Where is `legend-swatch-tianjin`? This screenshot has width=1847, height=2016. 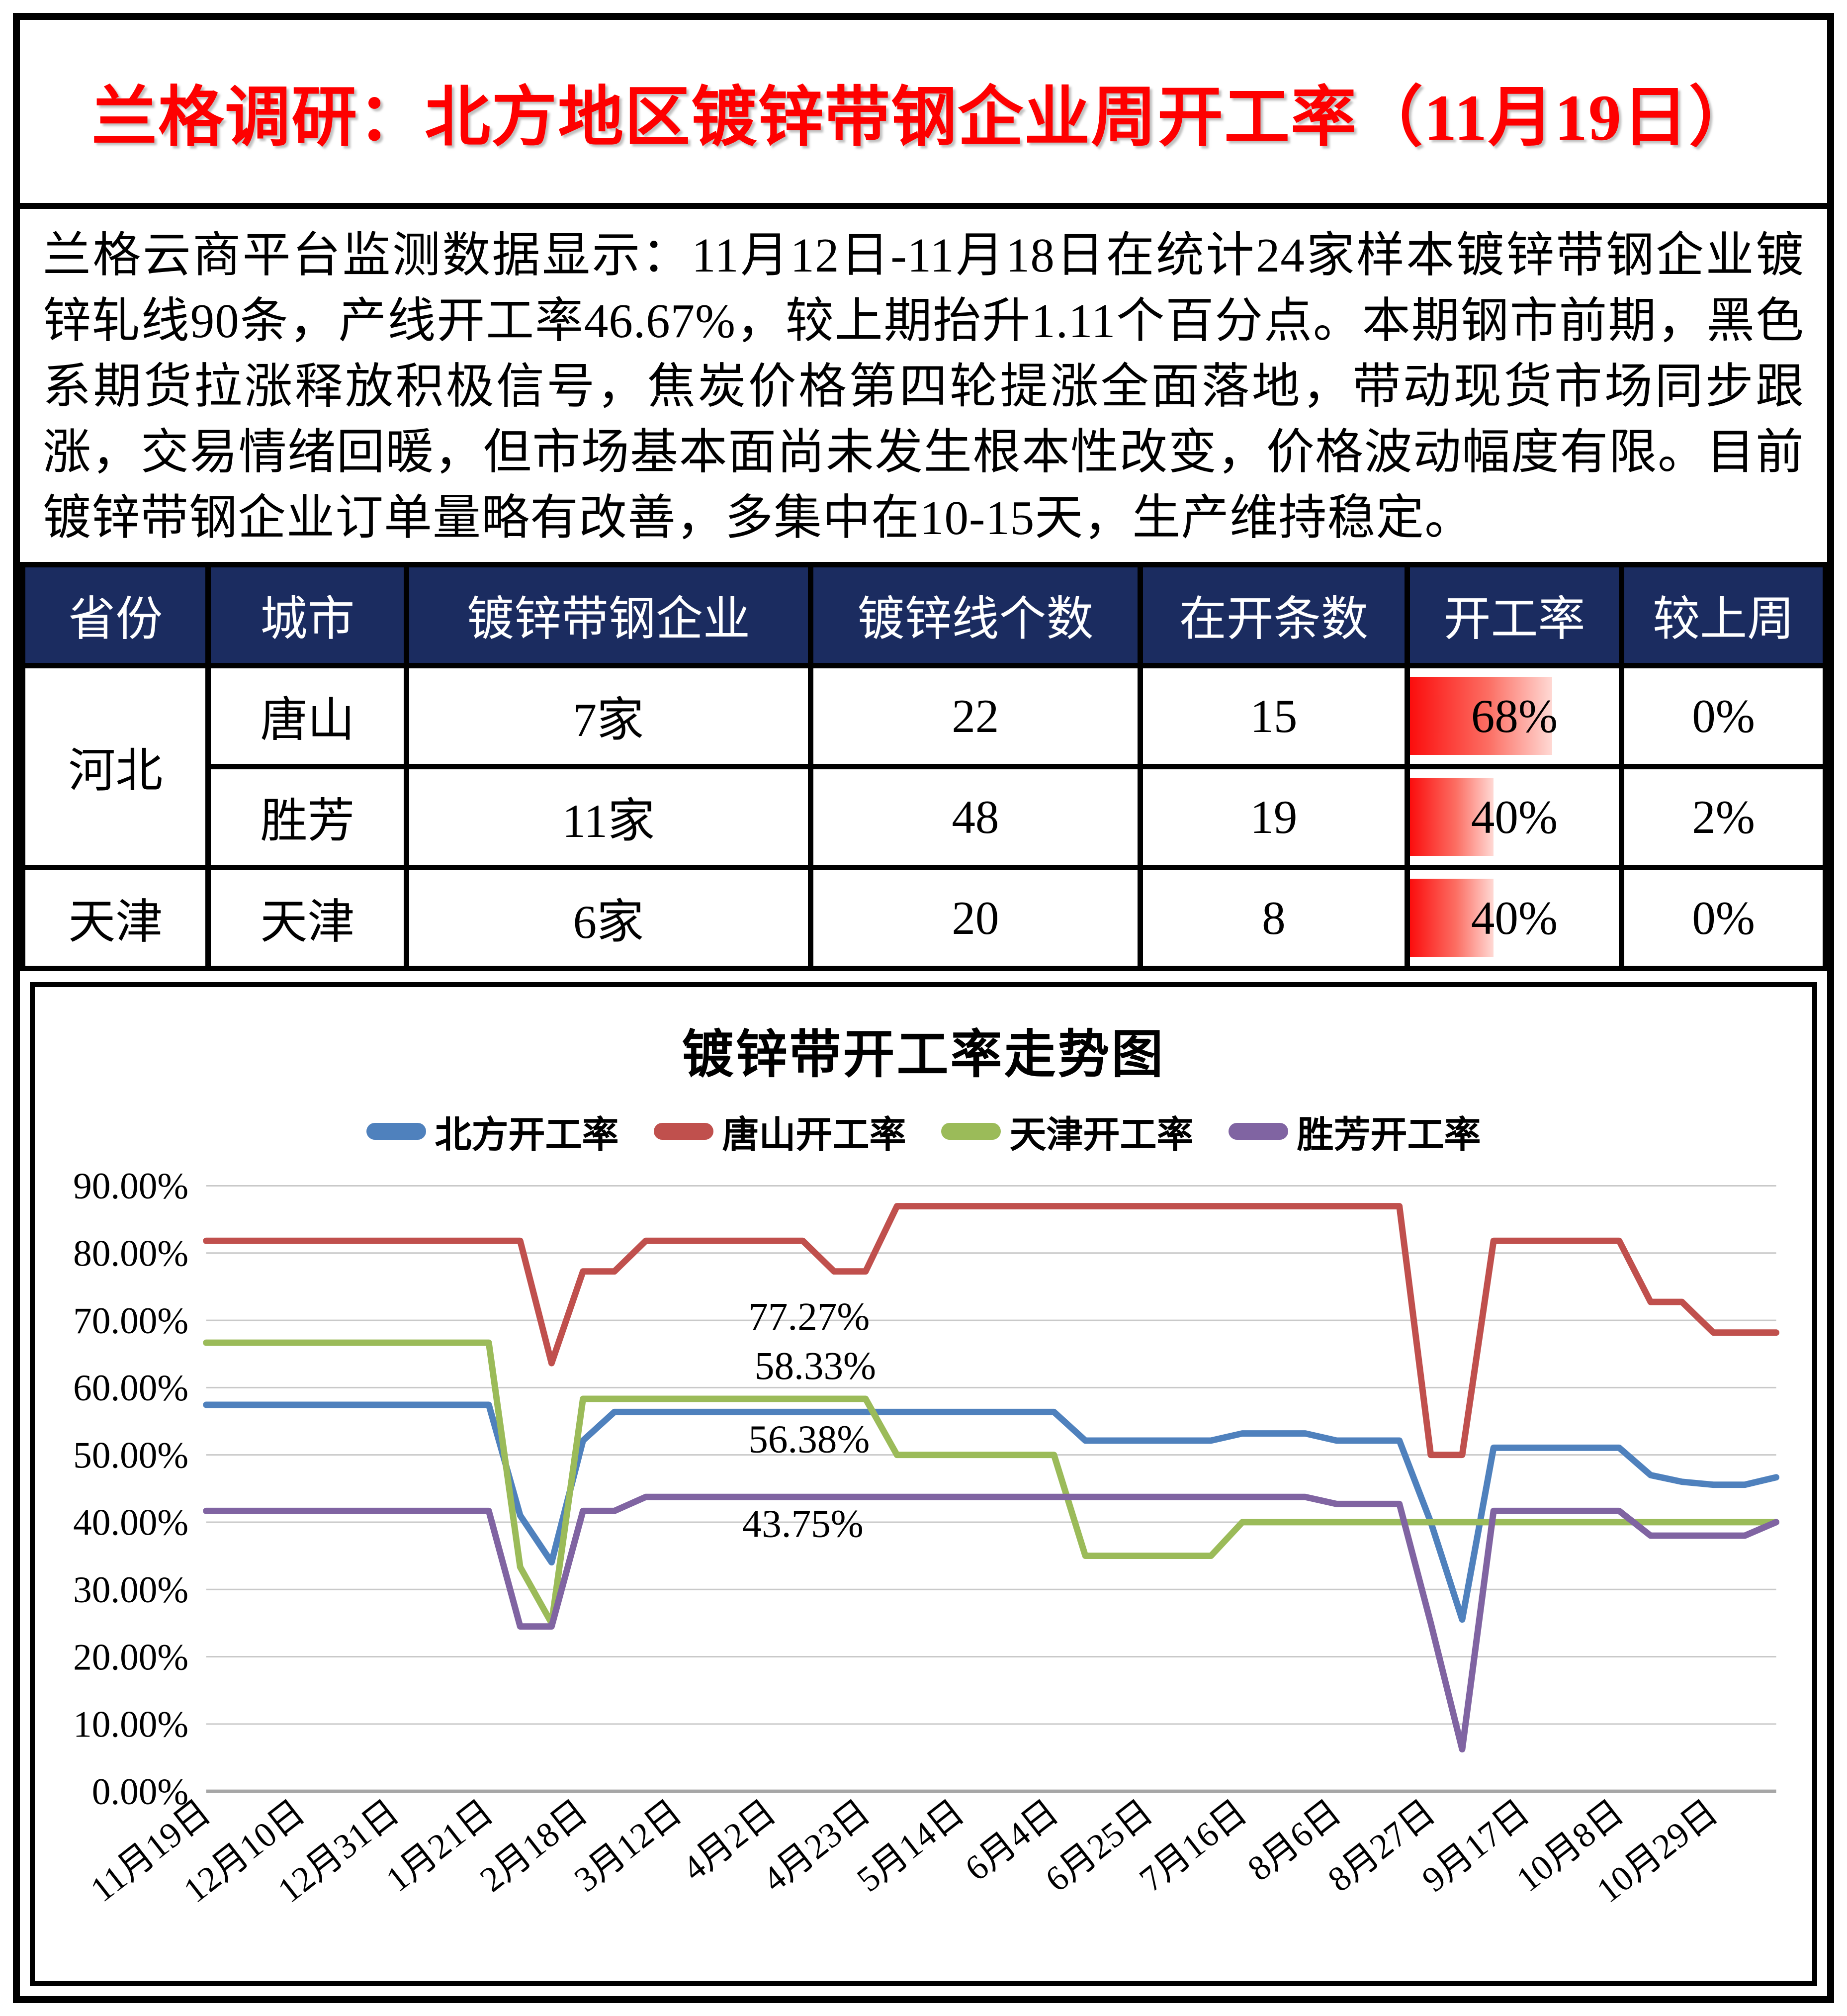 legend-swatch-tianjin is located at coordinates (971, 1132).